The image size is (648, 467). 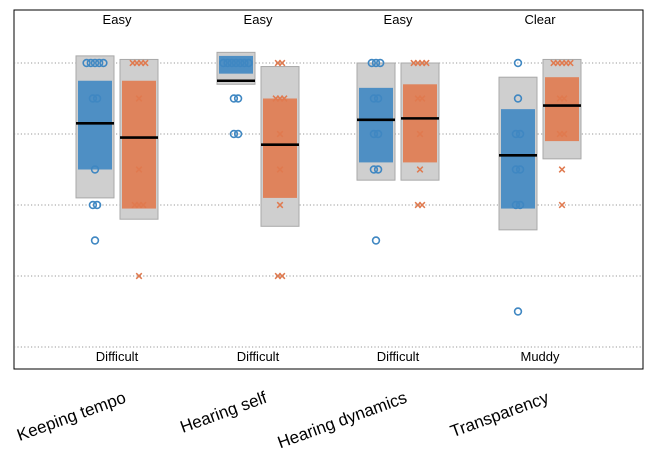 What do you see at coordinates (500, 414) in the screenshot?
I see `category-label-3: Transparency` at bounding box center [500, 414].